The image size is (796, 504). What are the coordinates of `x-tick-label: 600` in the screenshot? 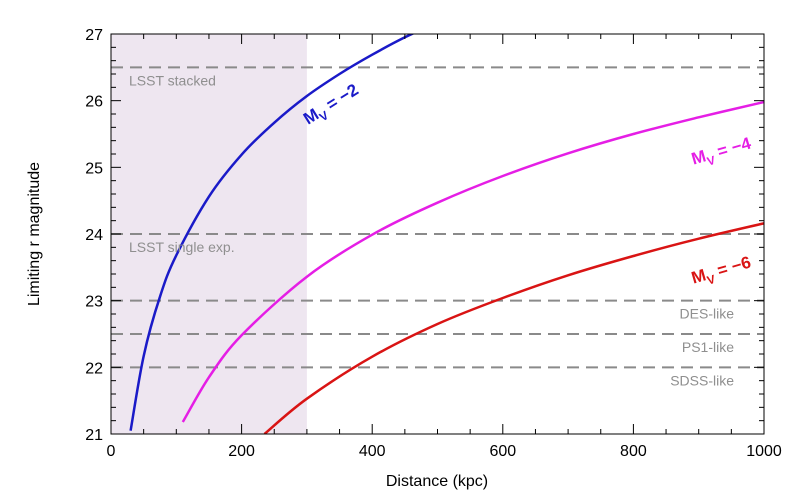 It's located at (502, 451).